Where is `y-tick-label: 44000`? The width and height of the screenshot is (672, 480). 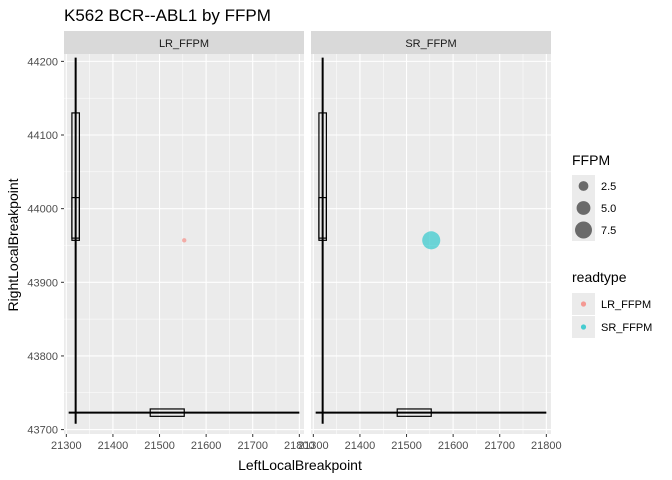
y-tick-label: 44000 is located at coordinates (42, 210).